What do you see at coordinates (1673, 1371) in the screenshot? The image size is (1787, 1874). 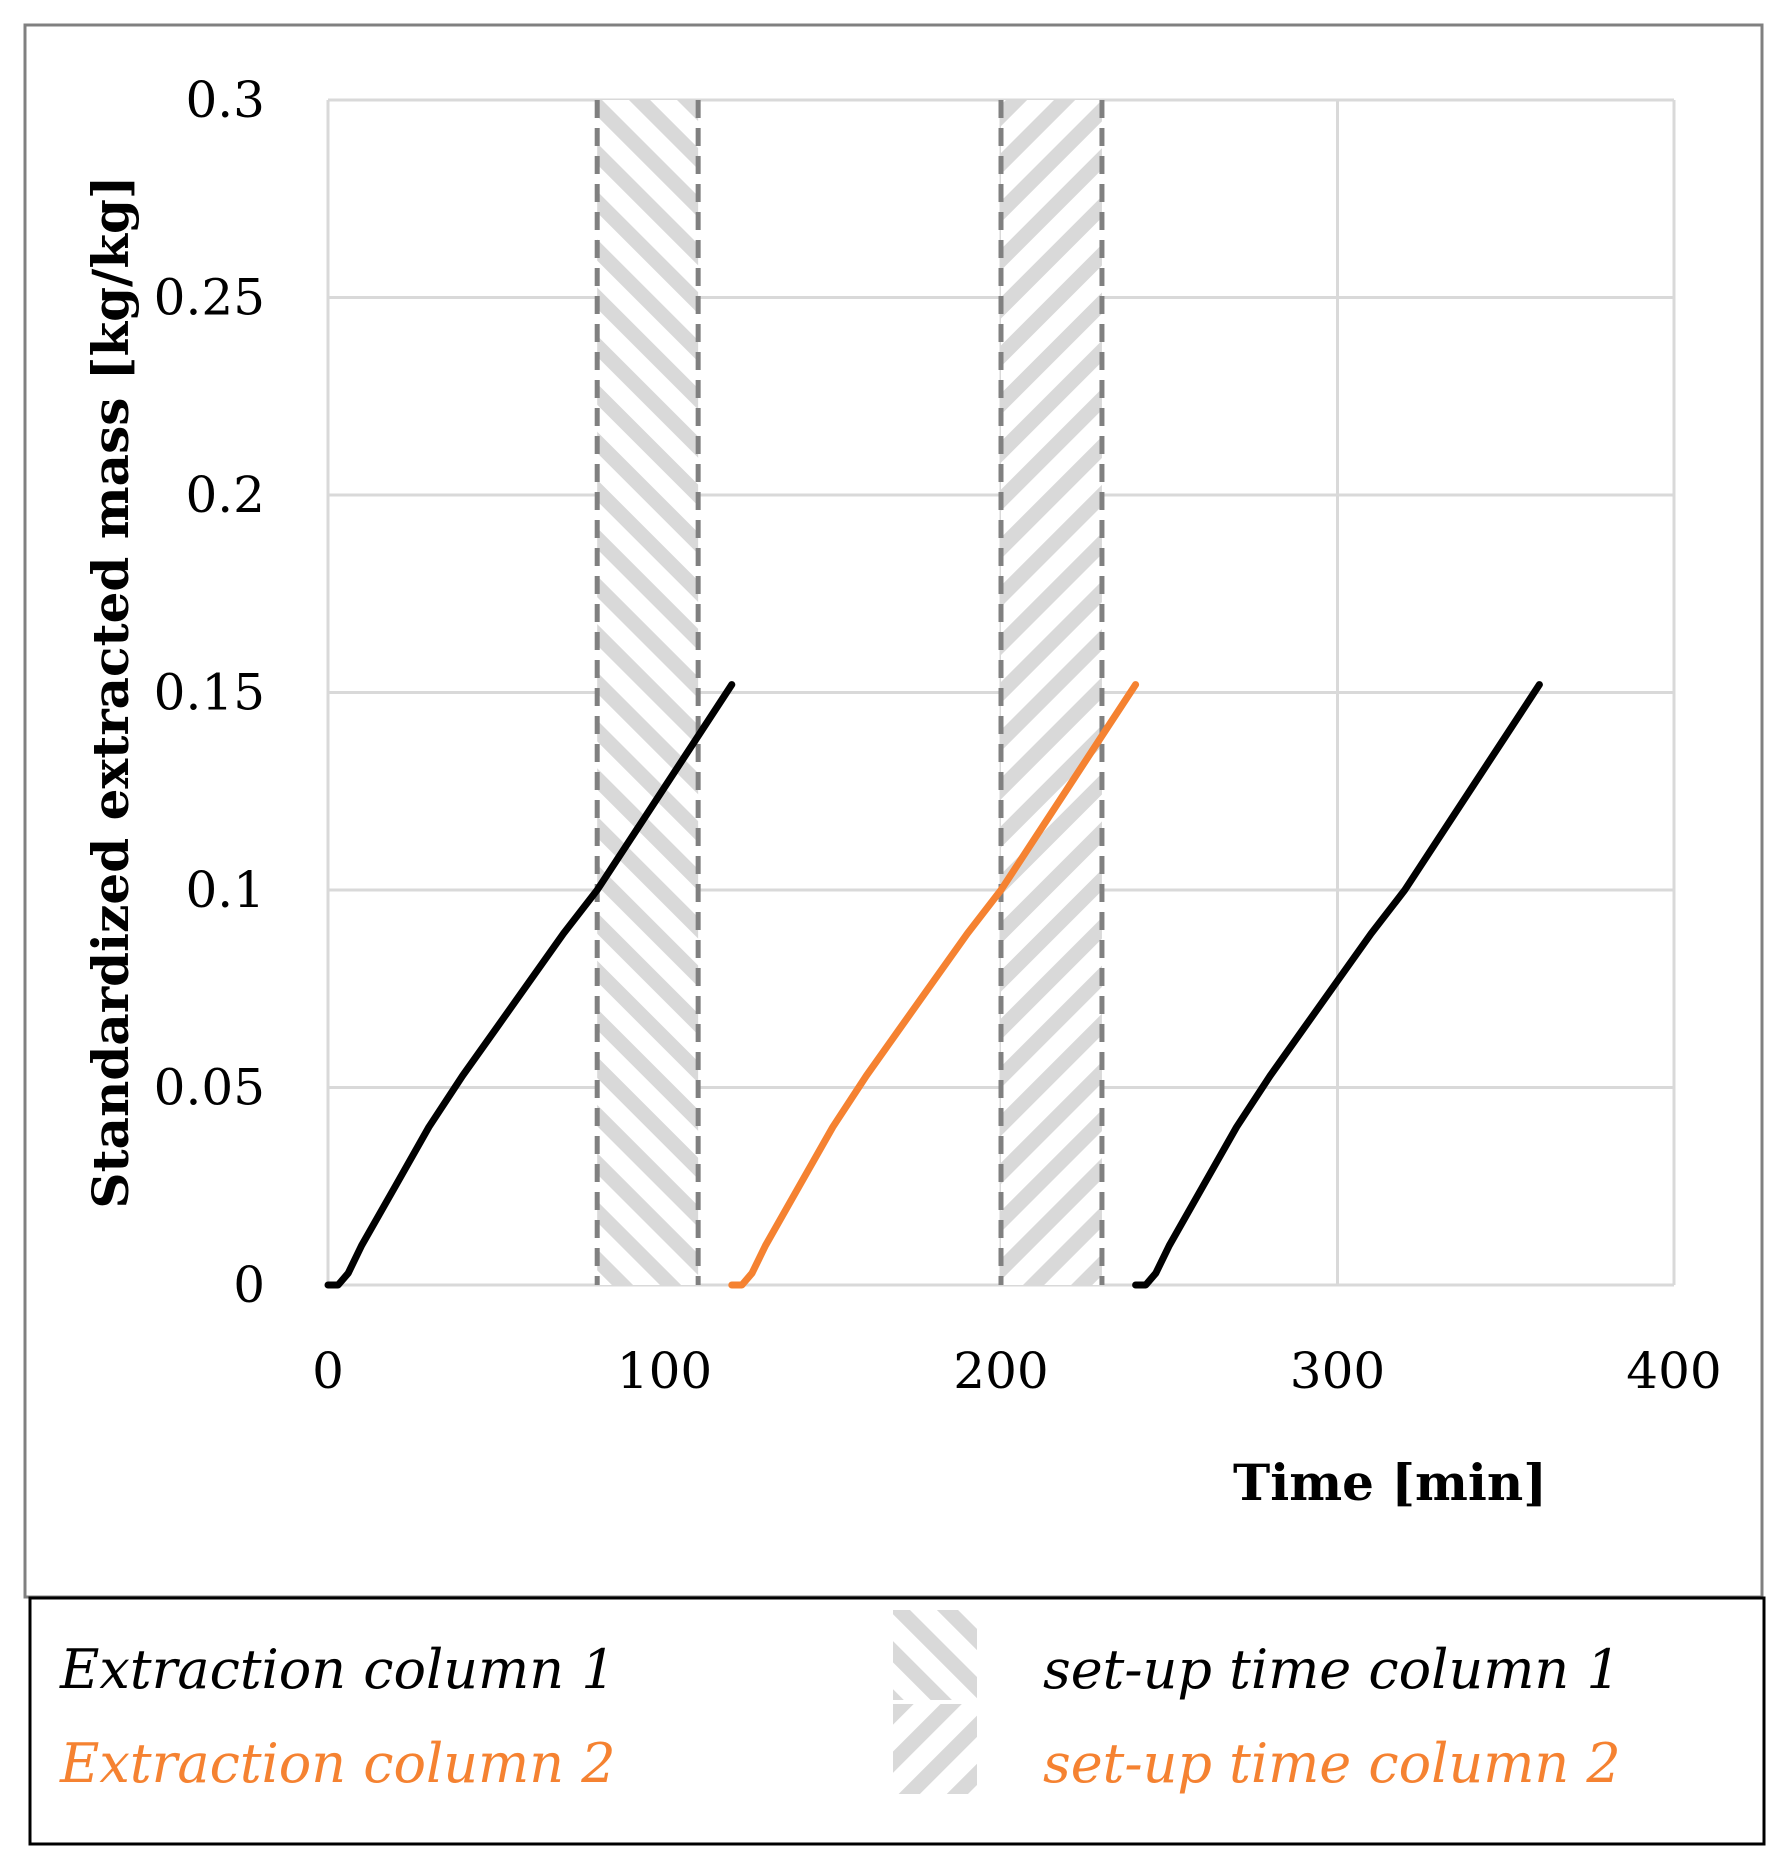 I see `x-tick-label-4: 400` at bounding box center [1673, 1371].